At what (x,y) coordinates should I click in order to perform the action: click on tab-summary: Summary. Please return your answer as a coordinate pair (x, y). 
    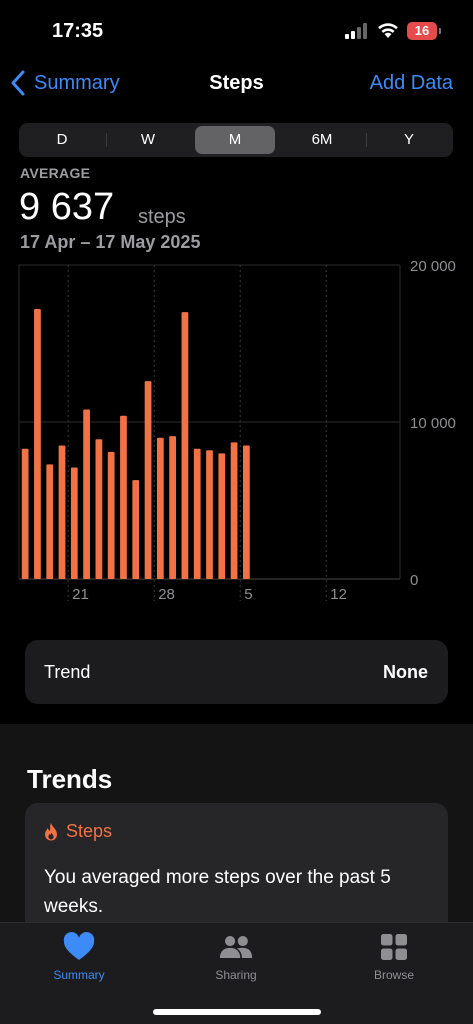
    Looking at the image, I should click on (79, 957).